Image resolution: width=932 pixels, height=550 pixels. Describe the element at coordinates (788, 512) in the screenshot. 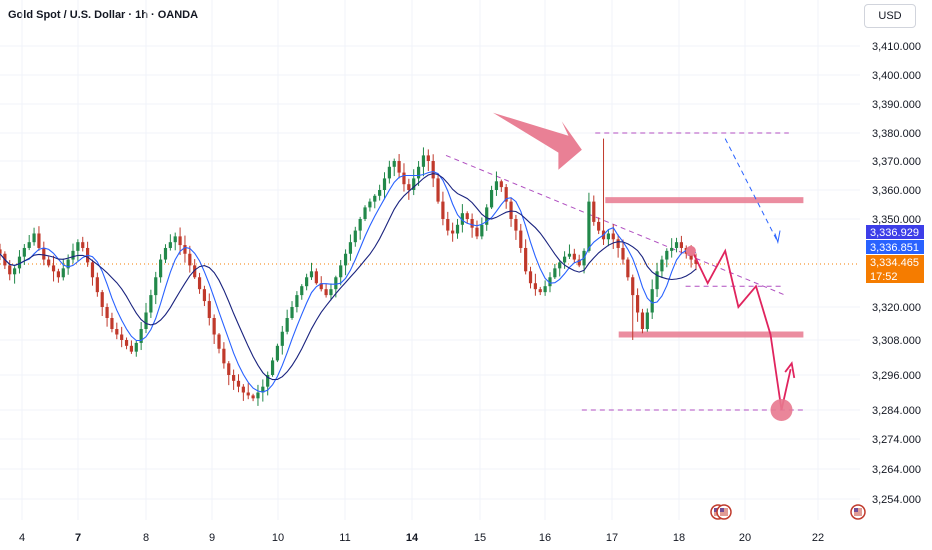

I see `event-flags` at that location.